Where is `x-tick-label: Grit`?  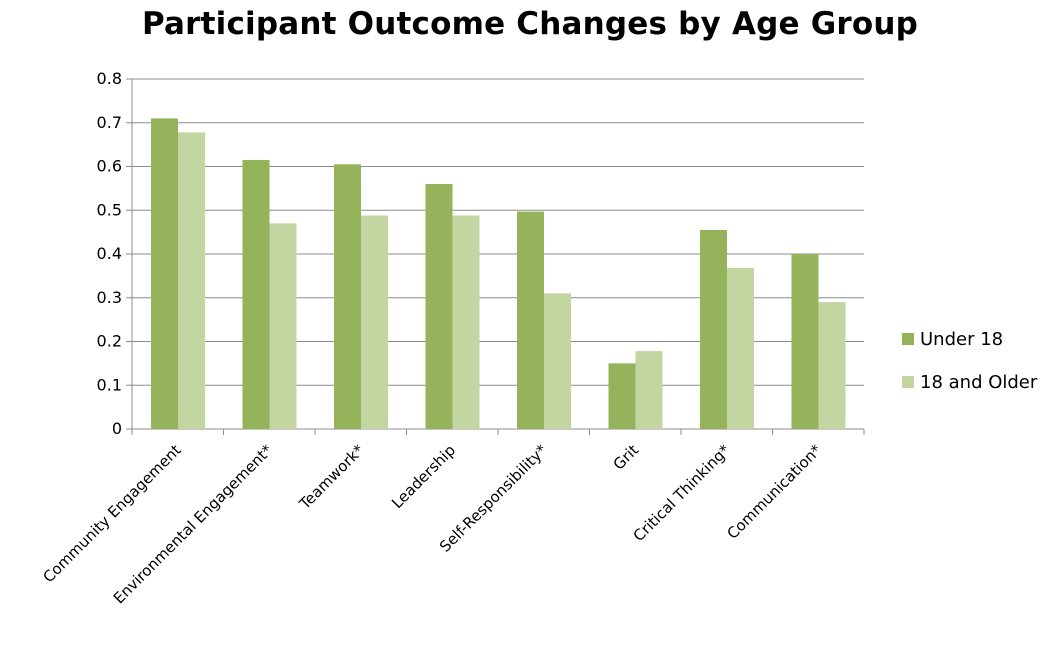 x-tick-label: Grit is located at coordinates (626, 457).